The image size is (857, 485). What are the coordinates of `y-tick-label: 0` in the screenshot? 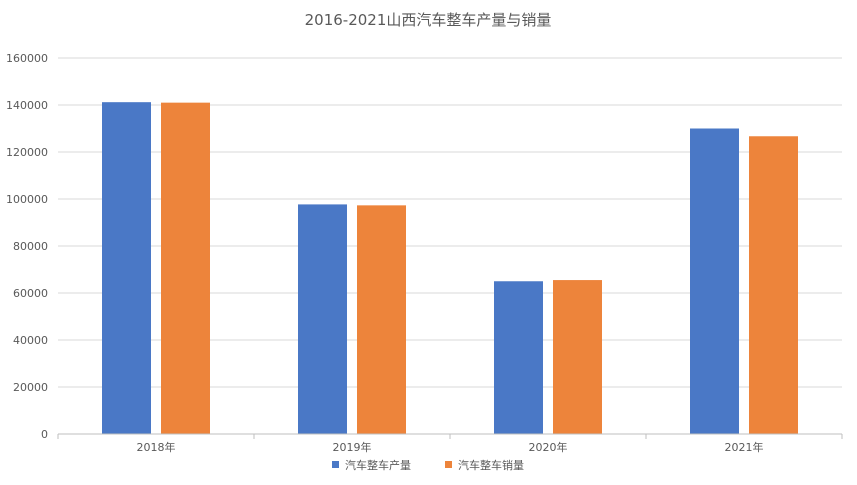 It's located at (44, 434).